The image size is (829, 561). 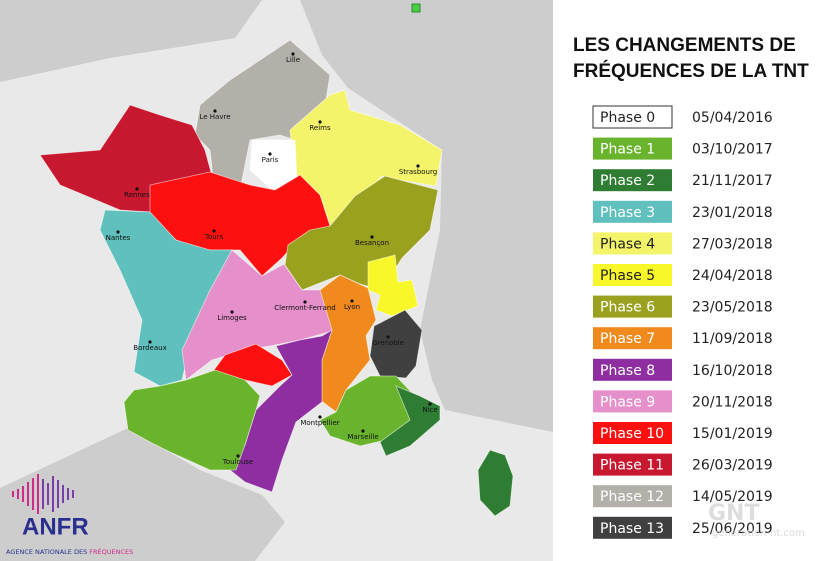 I want to click on city-label: Reims, so click(x=320, y=128).